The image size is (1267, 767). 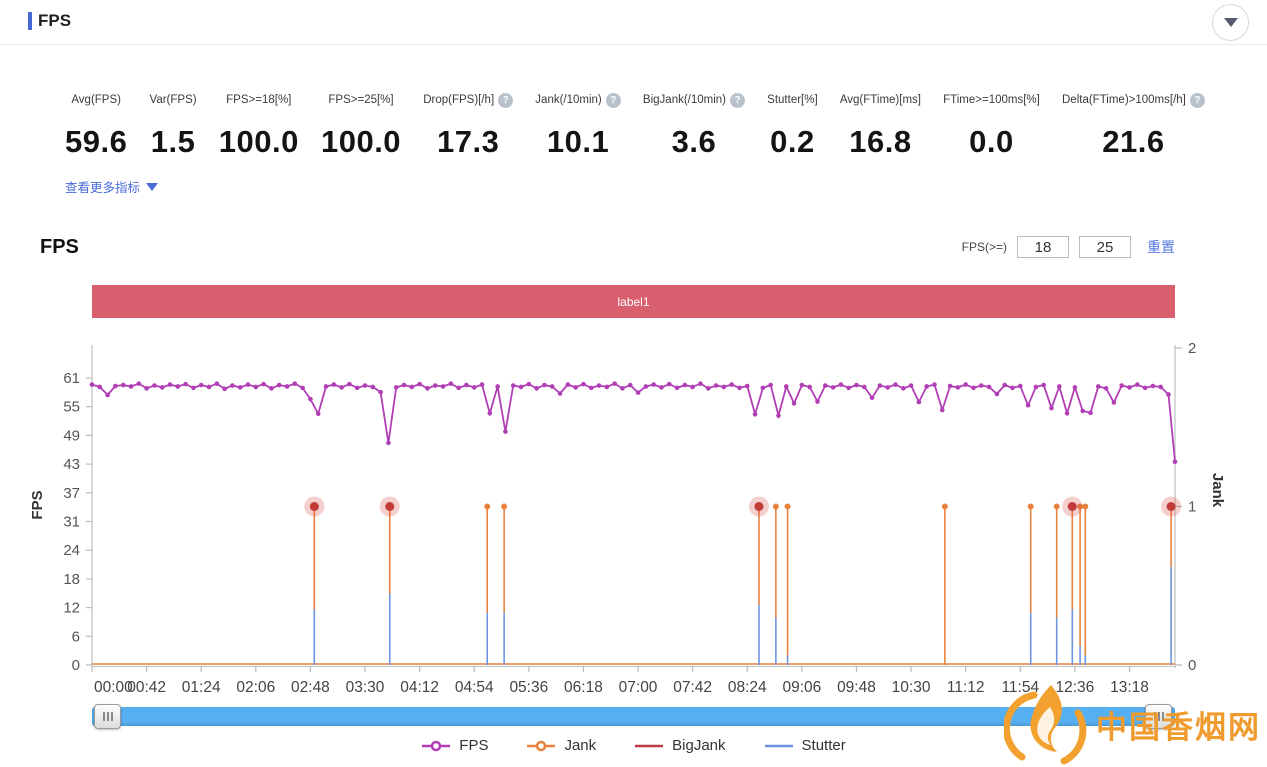 What do you see at coordinates (984, 247) in the screenshot?
I see `fps-threshold-label: FPS(>=)` at bounding box center [984, 247].